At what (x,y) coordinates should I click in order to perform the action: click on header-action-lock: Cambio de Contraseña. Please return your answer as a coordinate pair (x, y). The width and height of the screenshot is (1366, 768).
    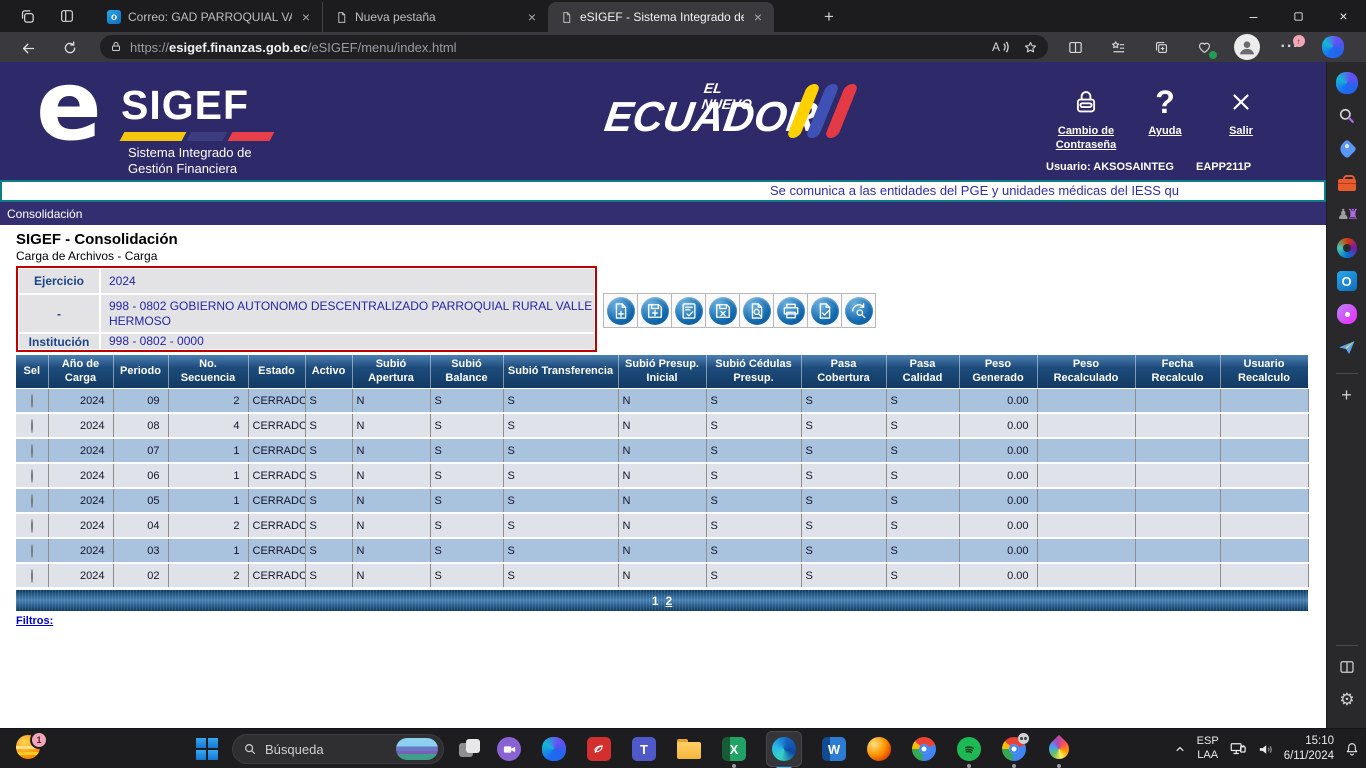
    Looking at the image, I should click on (1086, 118).